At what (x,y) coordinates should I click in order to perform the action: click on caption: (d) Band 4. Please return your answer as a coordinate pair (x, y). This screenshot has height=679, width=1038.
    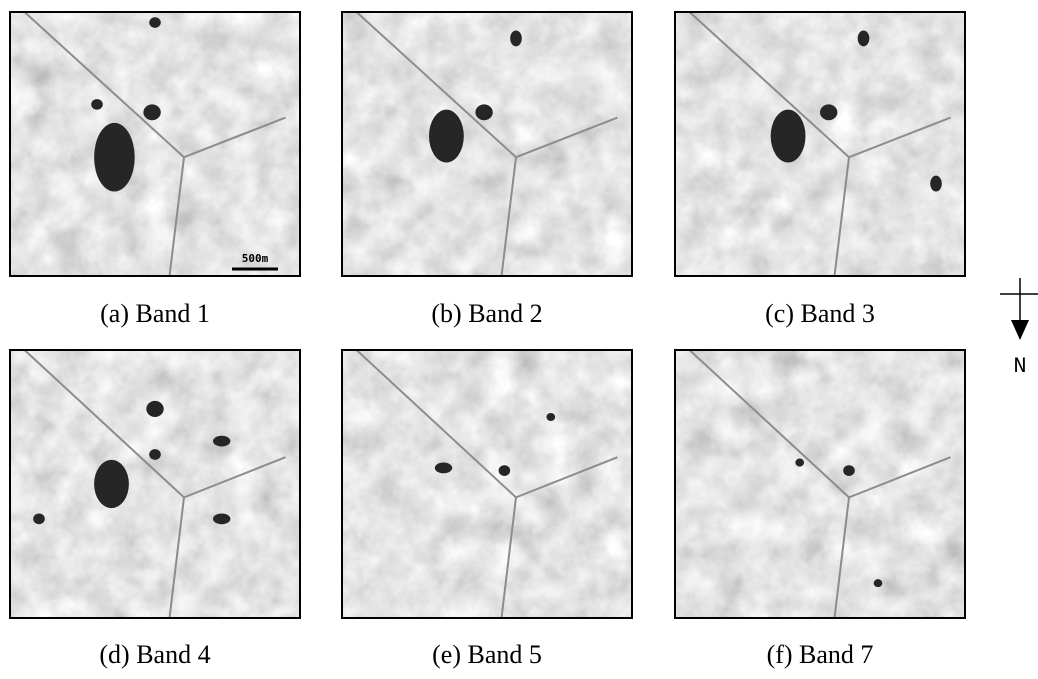
    Looking at the image, I should click on (154, 654).